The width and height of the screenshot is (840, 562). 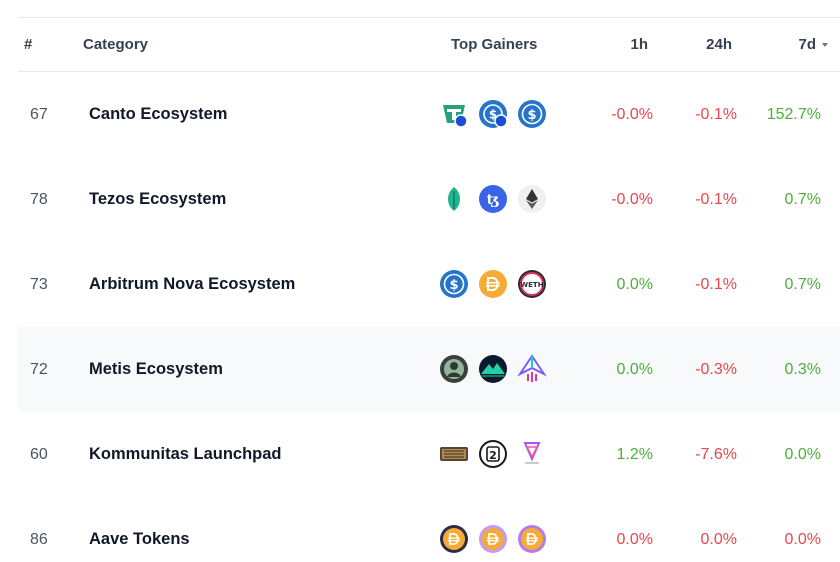 I want to click on rocket-token-icon, so click(x=532, y=369).